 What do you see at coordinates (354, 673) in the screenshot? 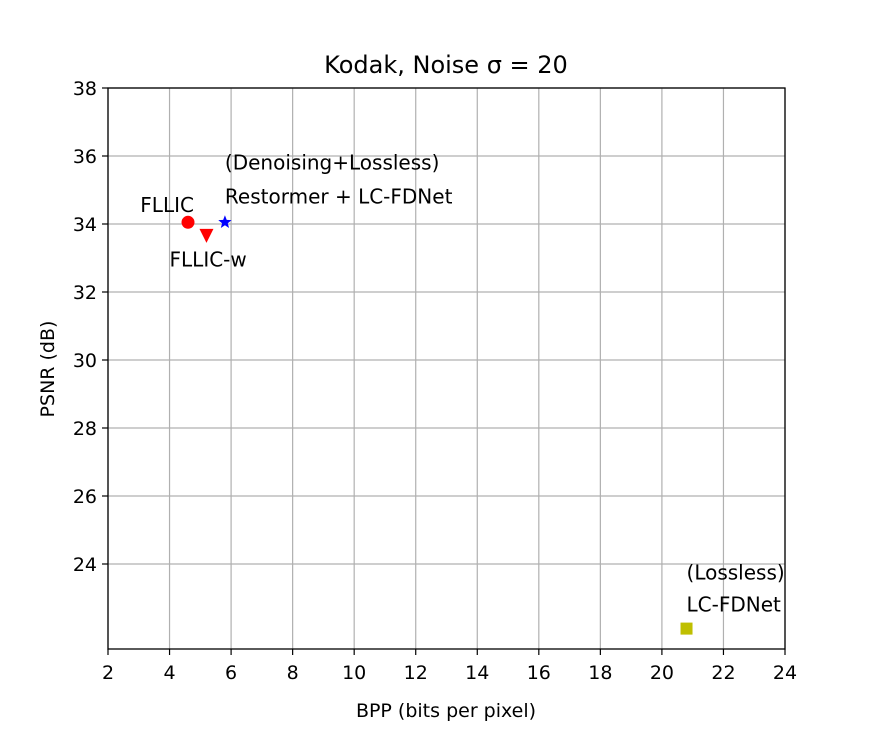
I see `x-tick-label: 10` at bounding box center [354, 673].